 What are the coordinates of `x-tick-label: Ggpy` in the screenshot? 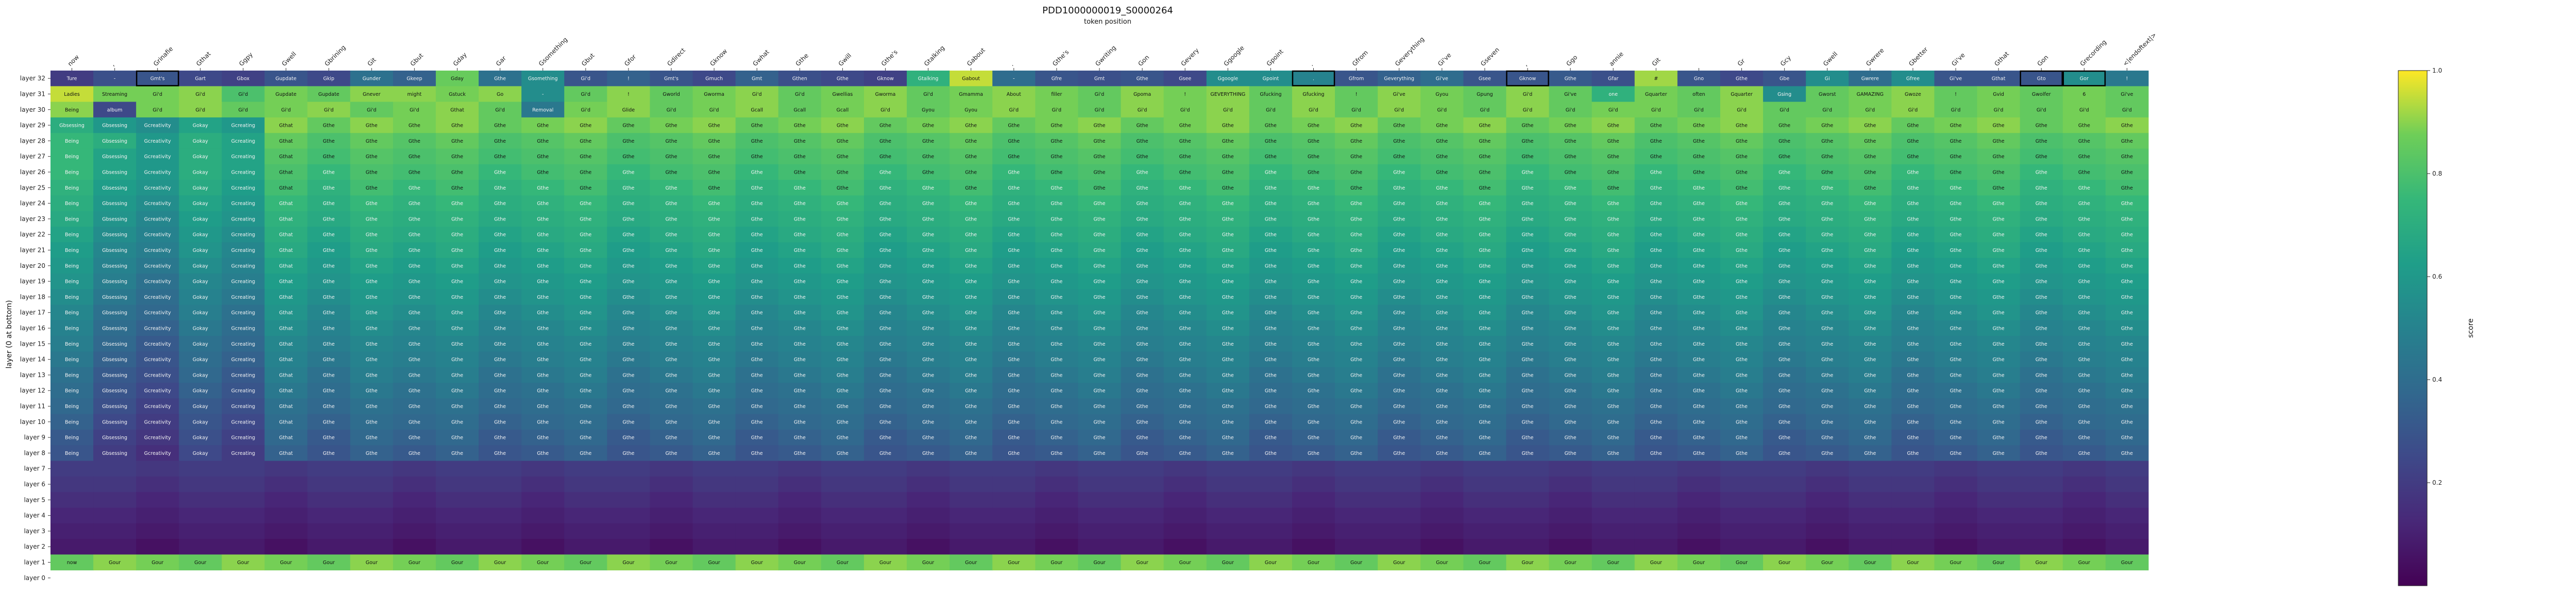 It's located at (246, 59).